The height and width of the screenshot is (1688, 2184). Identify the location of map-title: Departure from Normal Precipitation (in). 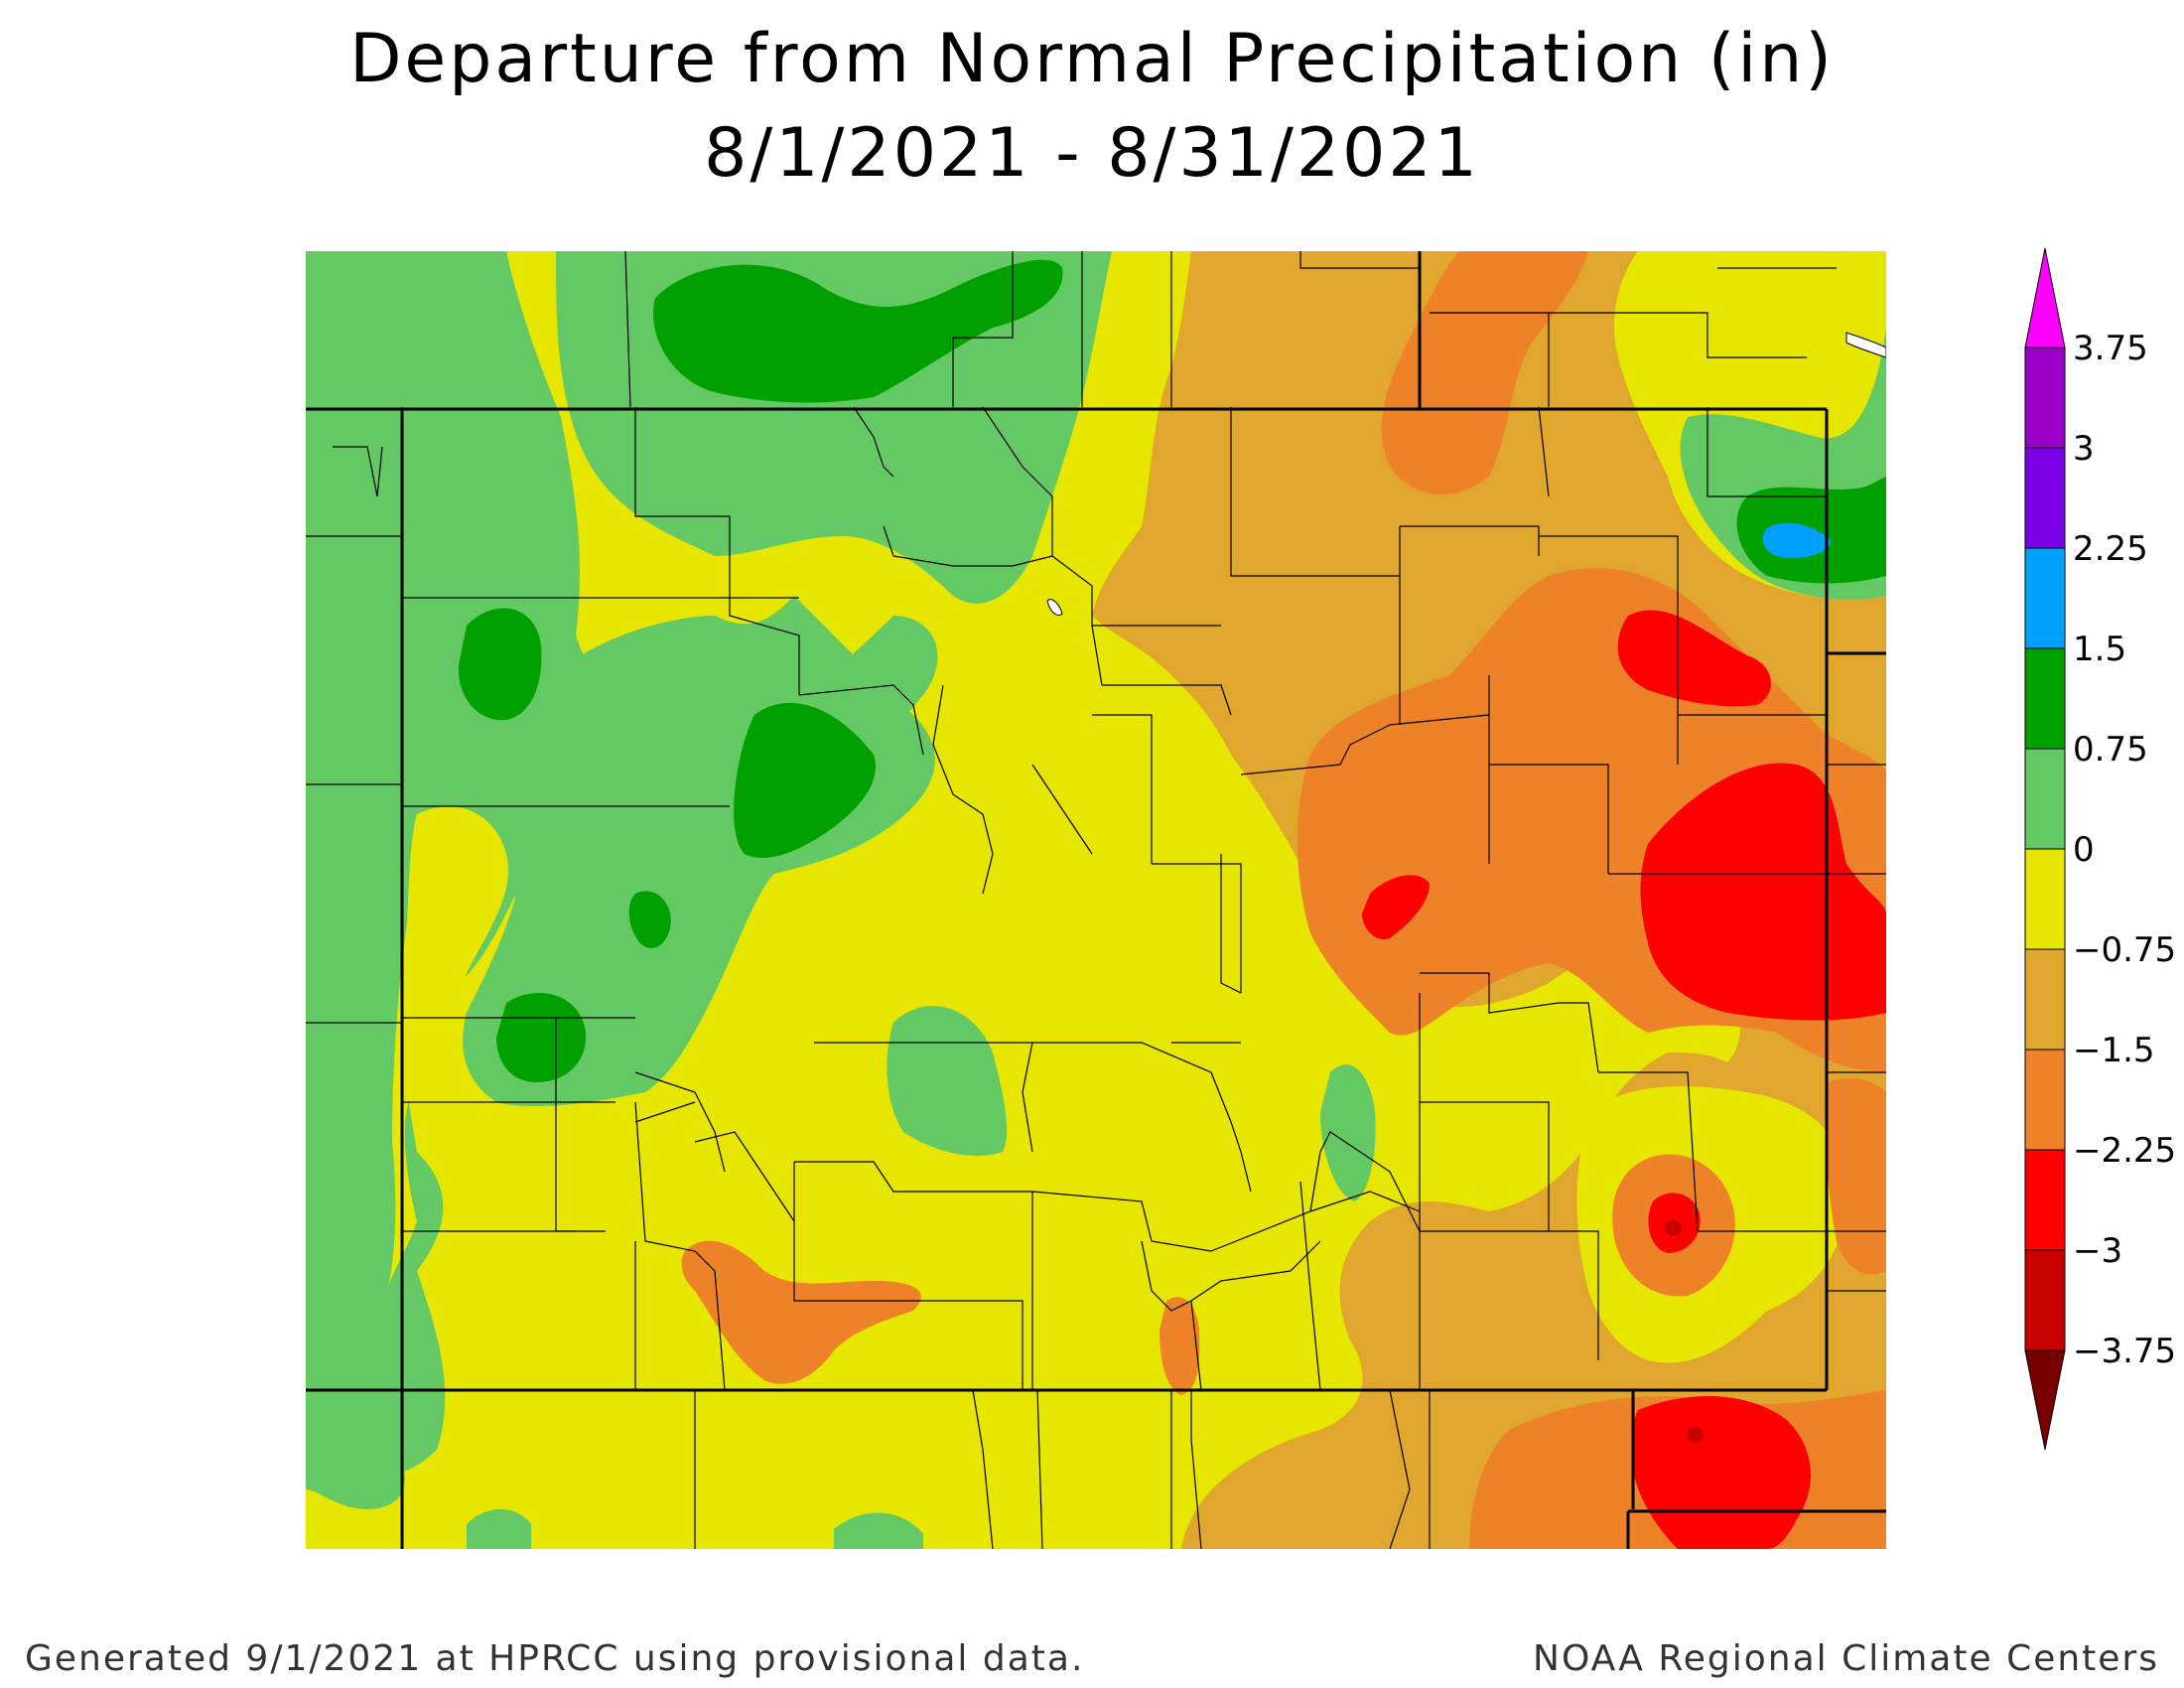
(1092, 59).